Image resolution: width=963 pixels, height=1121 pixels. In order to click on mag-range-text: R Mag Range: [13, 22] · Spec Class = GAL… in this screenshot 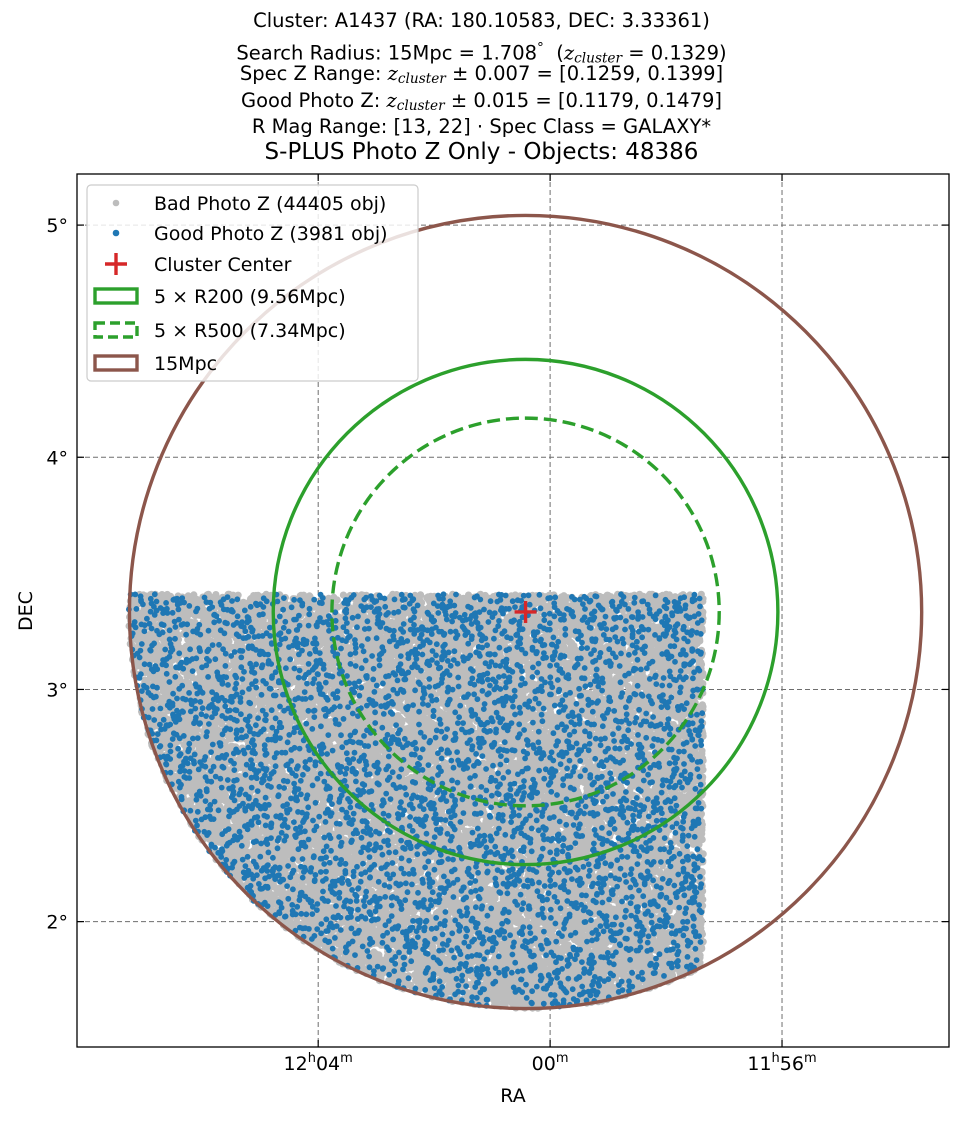, I will do `click(481, 126)`.